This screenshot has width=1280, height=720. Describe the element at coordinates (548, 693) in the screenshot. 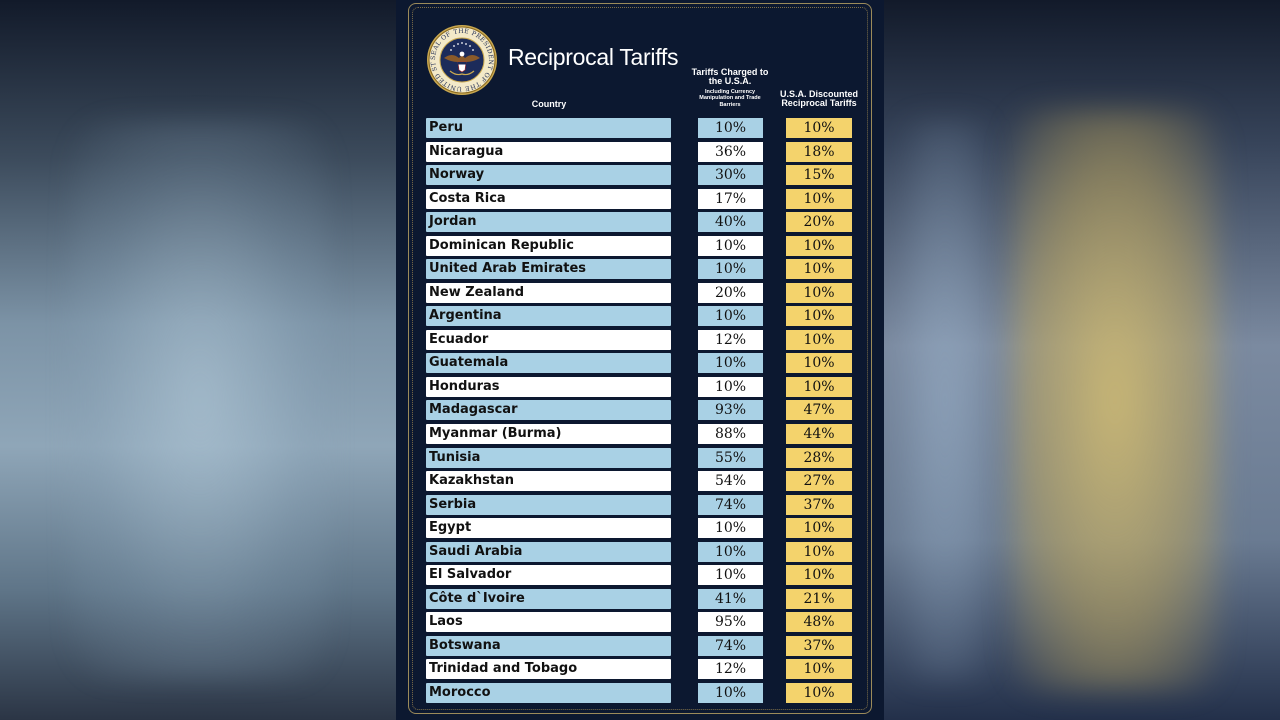

I see `country-cell: Morocco` at that location.